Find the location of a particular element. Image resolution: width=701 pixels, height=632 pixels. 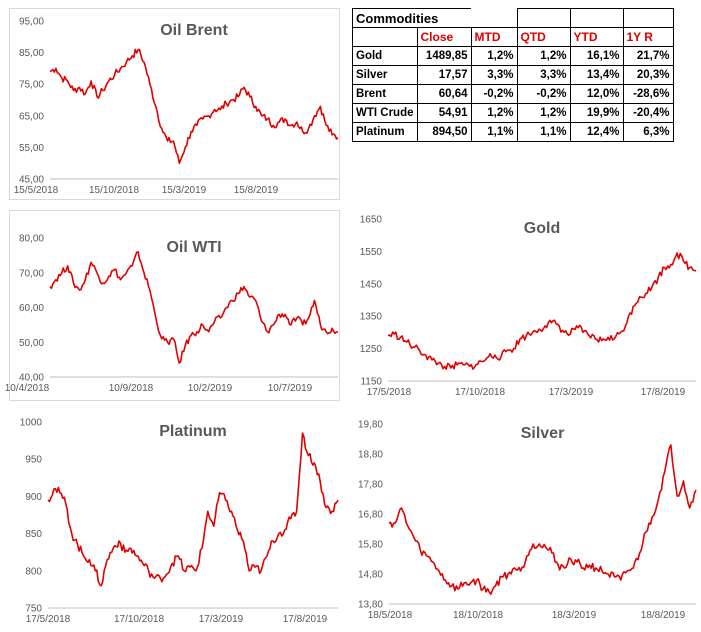

y-tick-label: 55,00 is located at coordinates (31, 148).